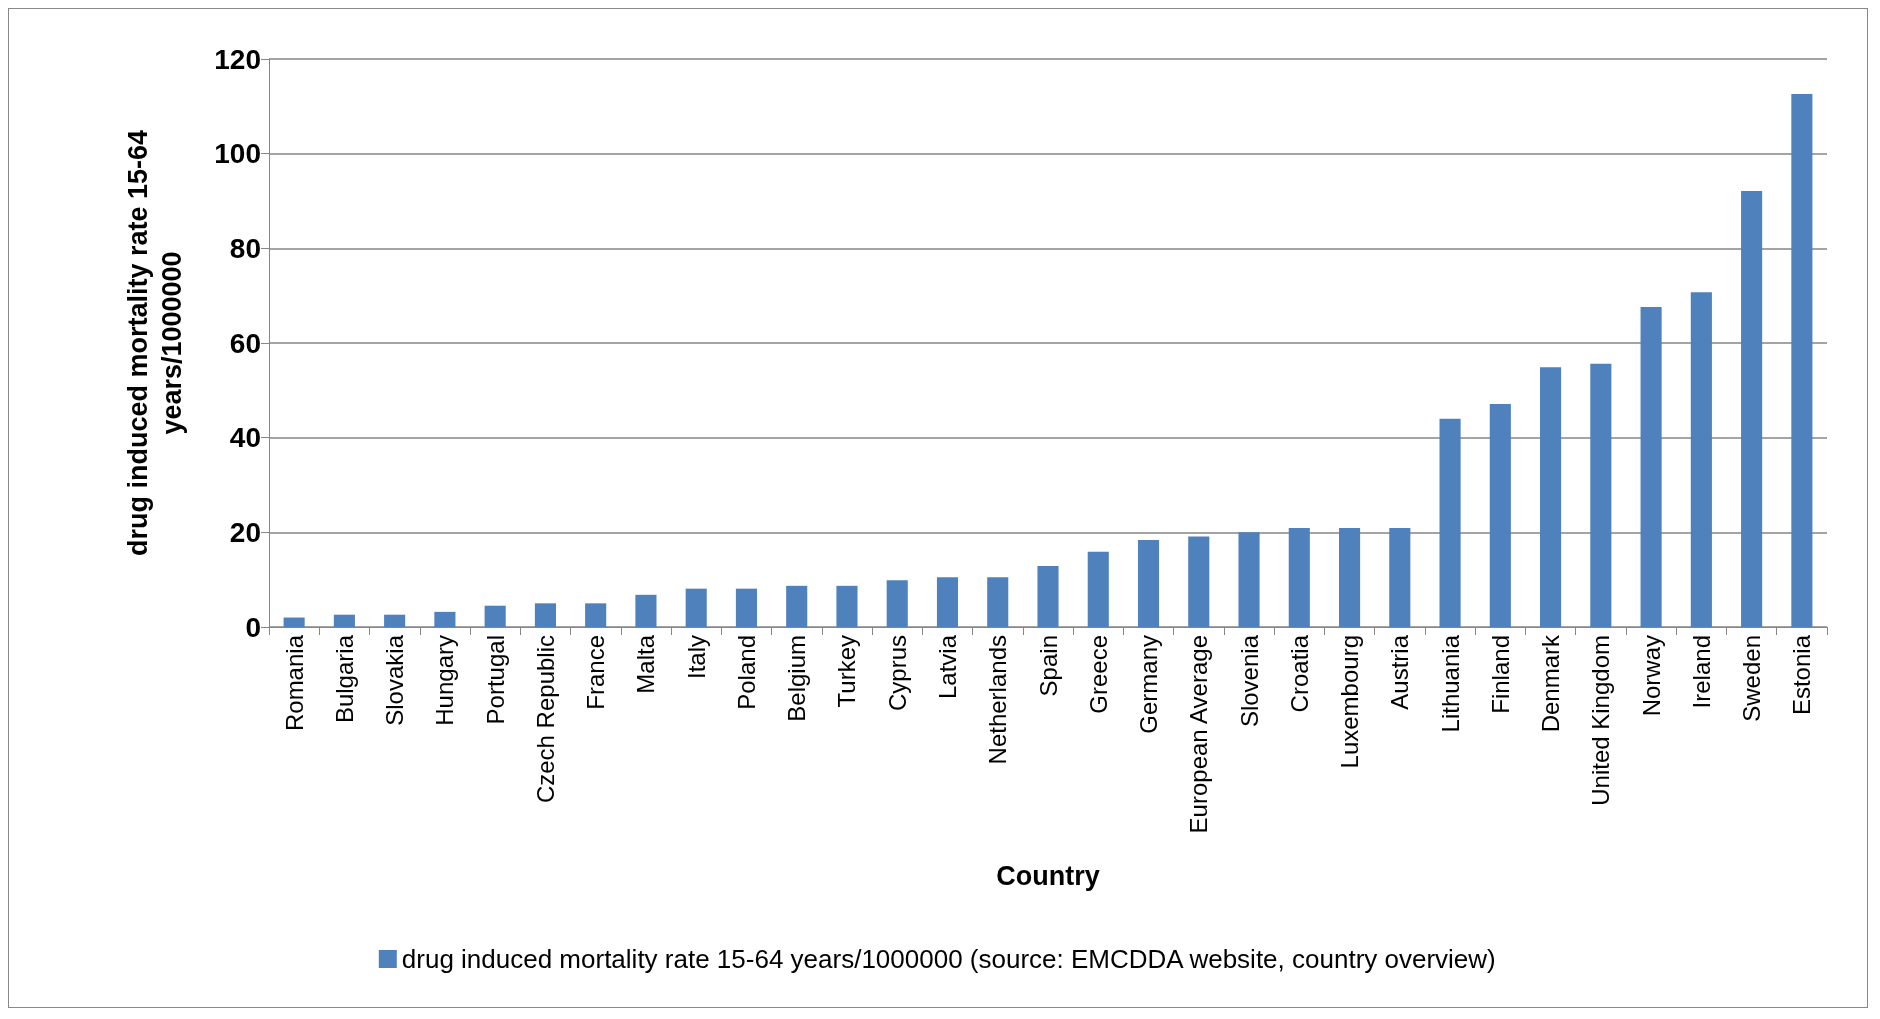 The image size is (1880, 1019). Describe the element at coordinates (294, 683) in the screenshot. I see `x-tick-label: Romania` at that location.